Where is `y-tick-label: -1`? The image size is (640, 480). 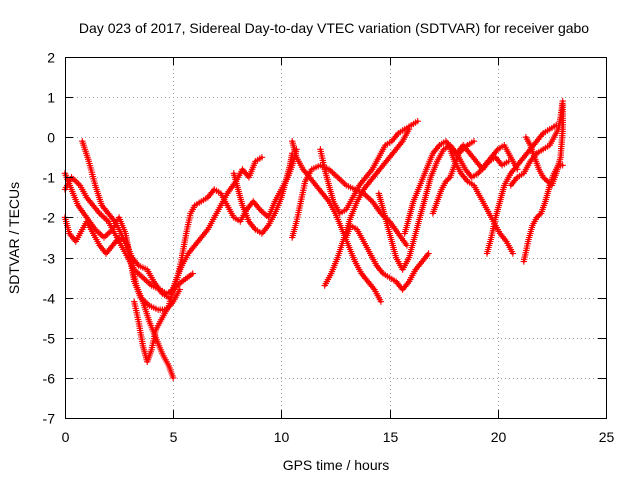
y-tick-label: -1 is located at coordinates (49, 178).